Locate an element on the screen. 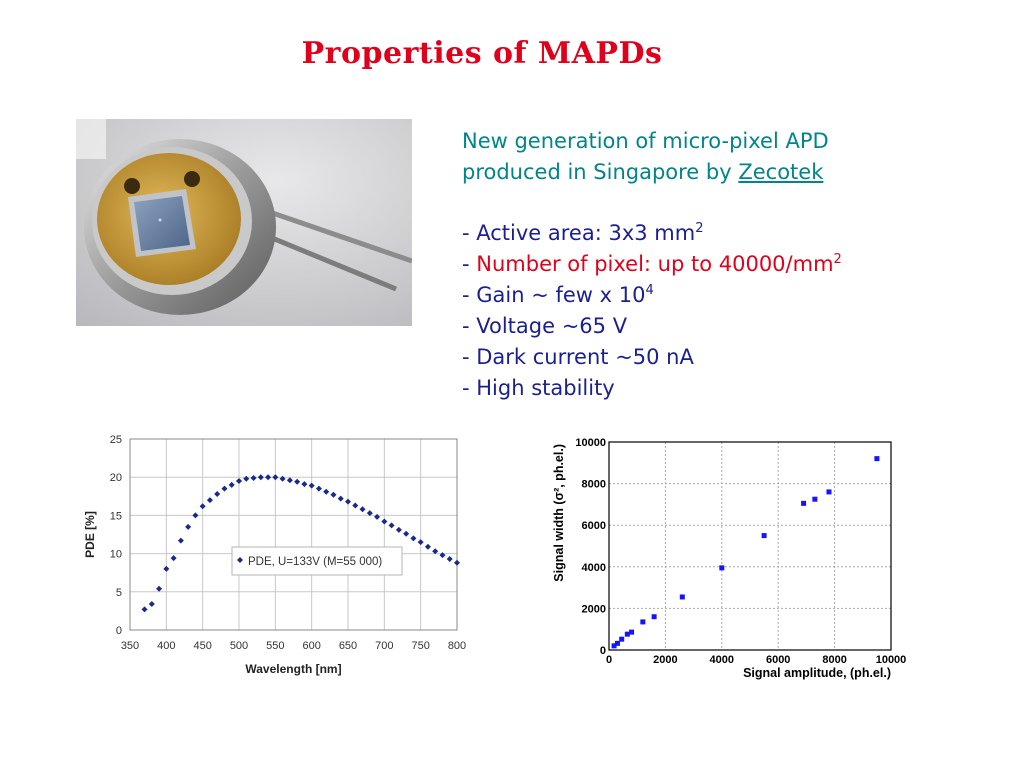  intro-line-1: New generation of micro-pixel APD is located at coordinates (645, 141).